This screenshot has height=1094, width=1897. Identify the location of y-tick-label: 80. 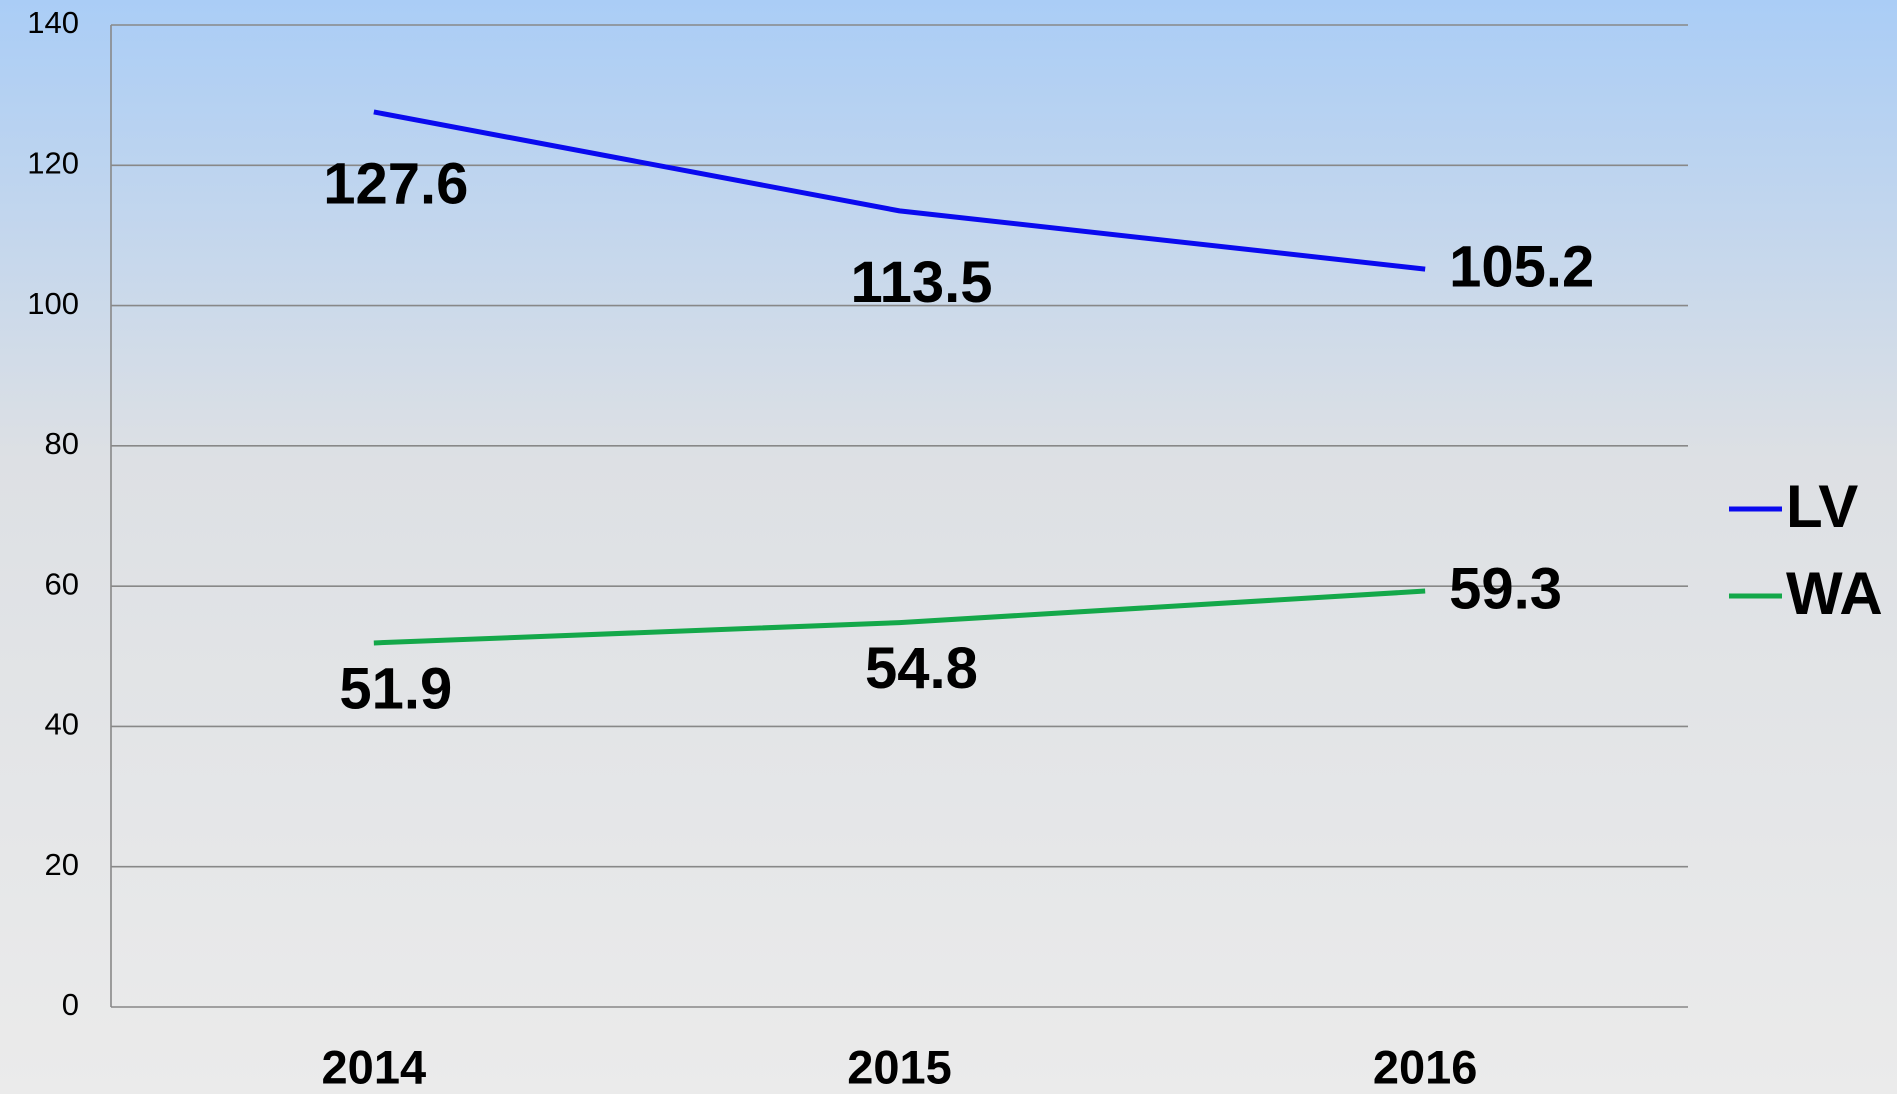
(62, 443).